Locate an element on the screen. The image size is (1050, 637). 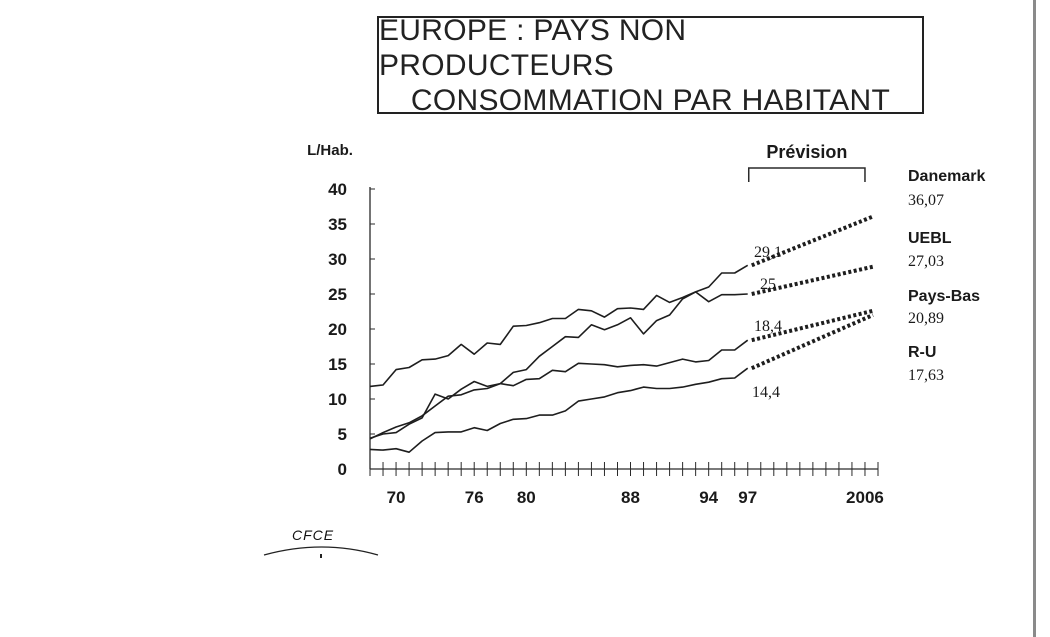
x-tick-label: 80 is located at coordinates (526, 497).